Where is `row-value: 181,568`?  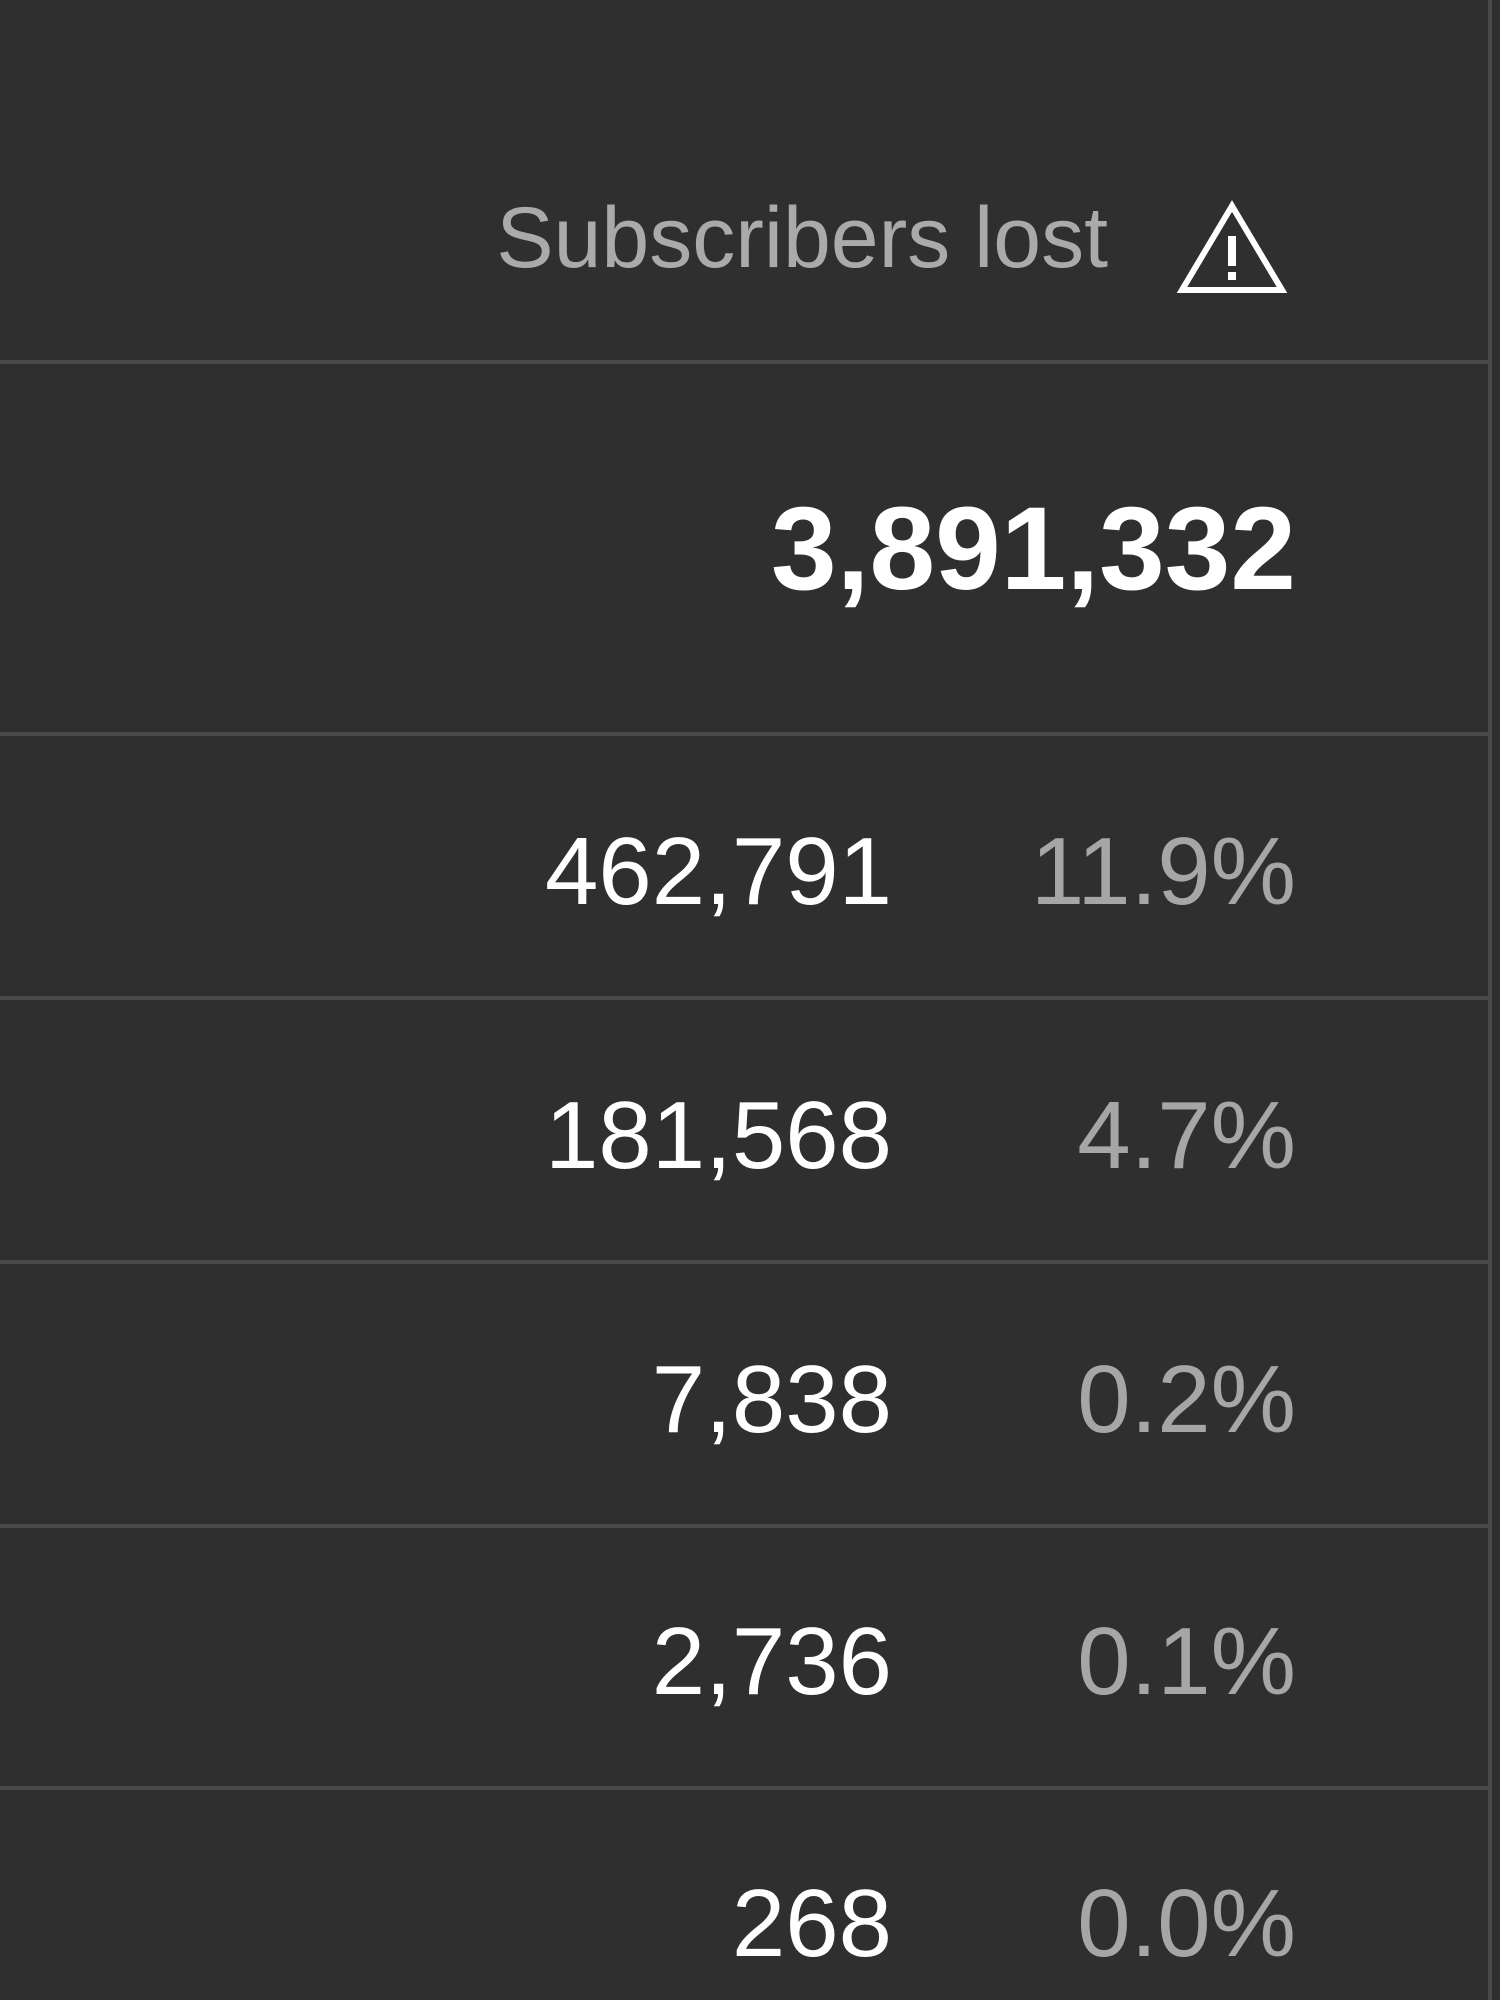 row-value: 181,568 is located at coordinates (718, 1135).